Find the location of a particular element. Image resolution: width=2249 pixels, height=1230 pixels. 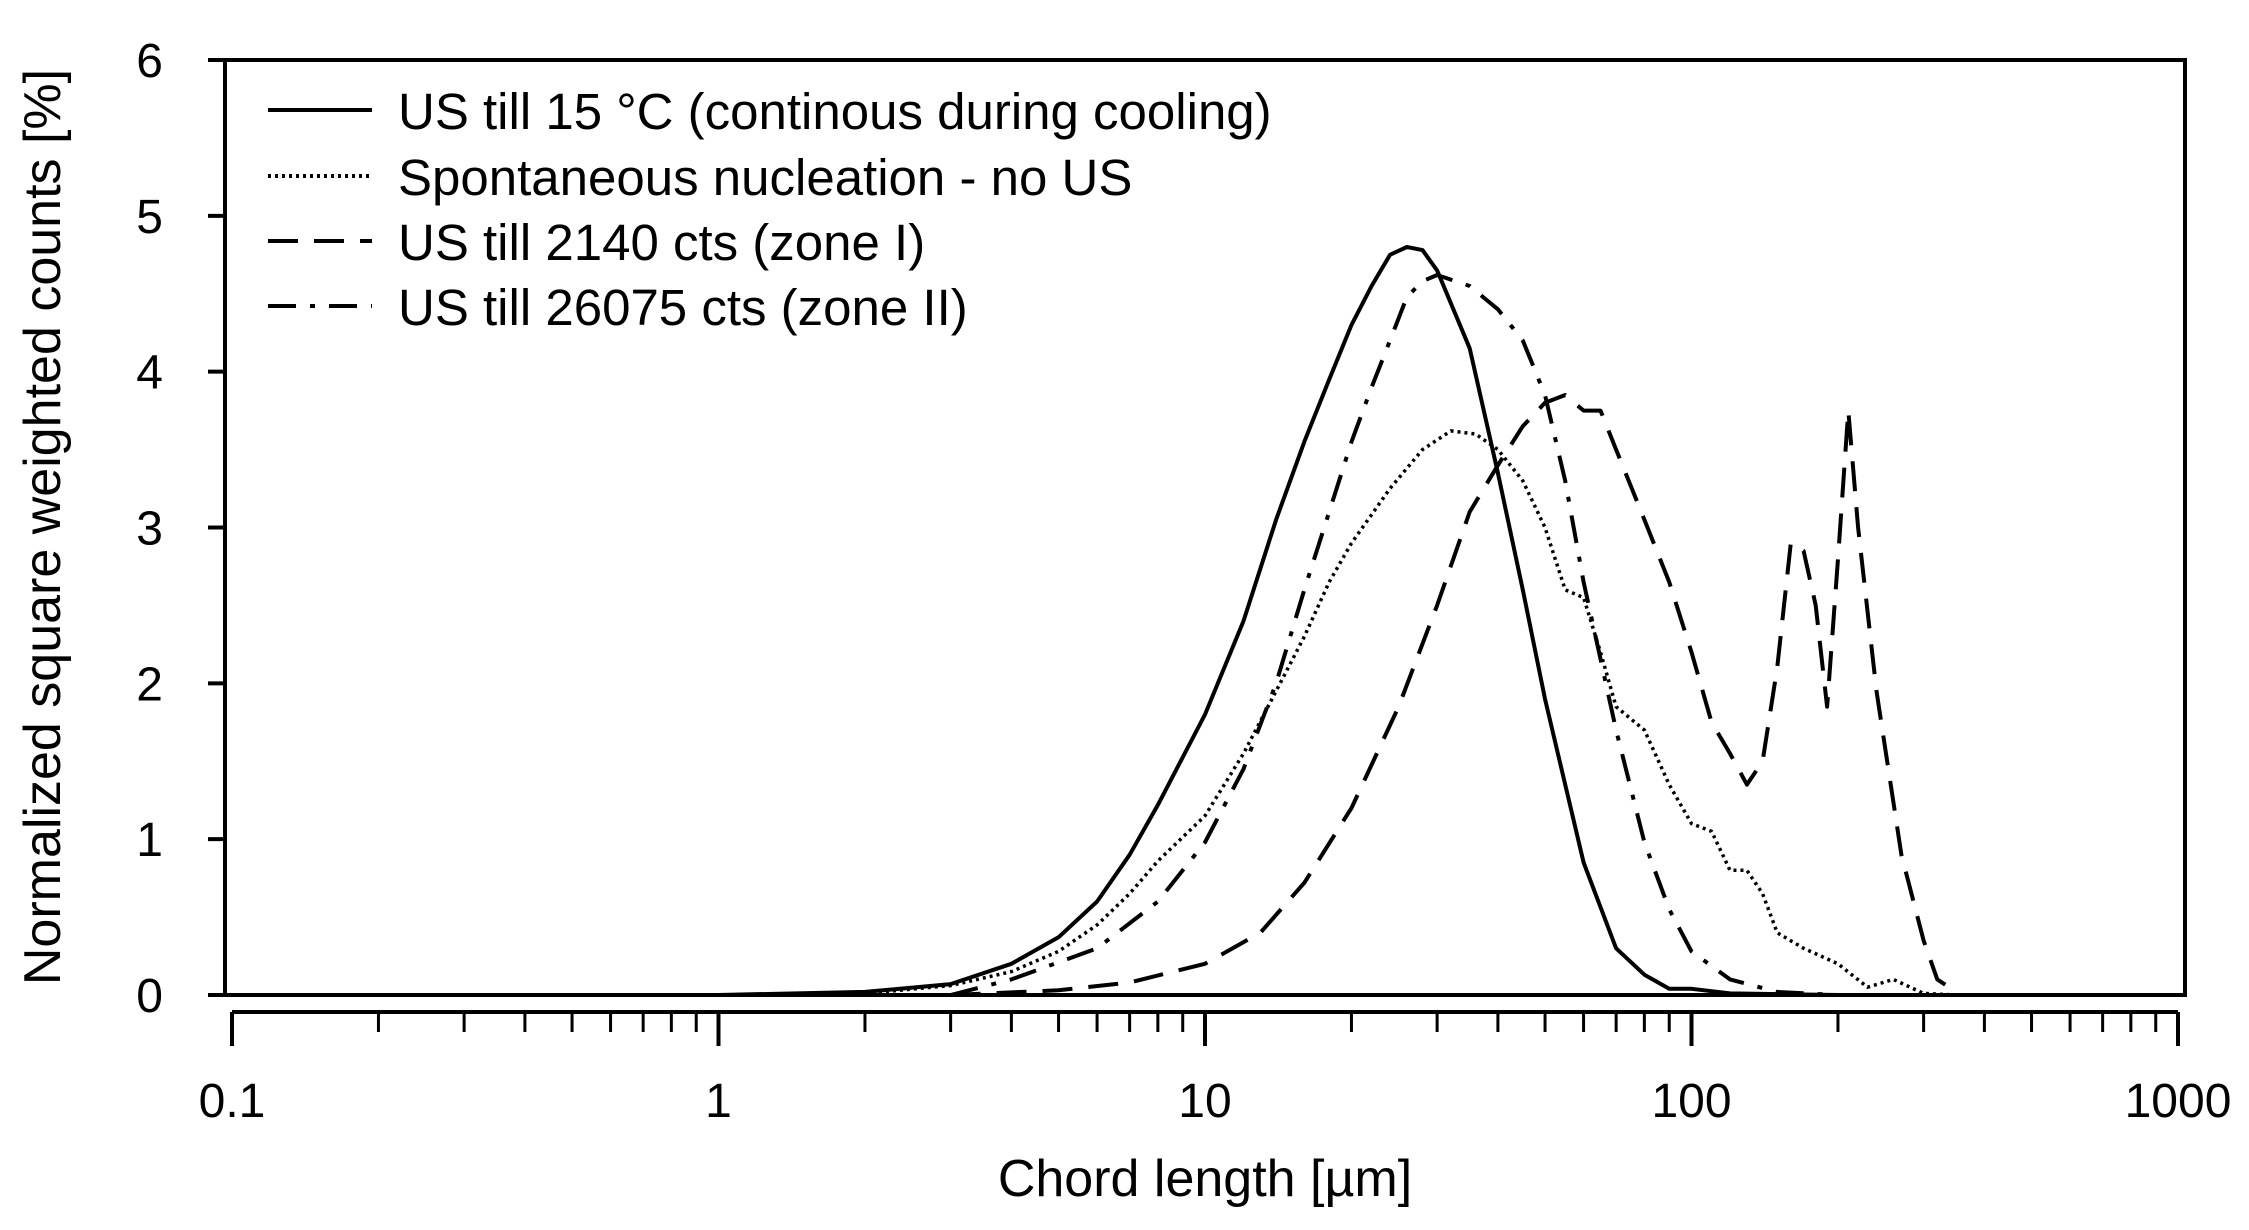

x-tick-label: 10 is located at coordinates (1204, 1101).